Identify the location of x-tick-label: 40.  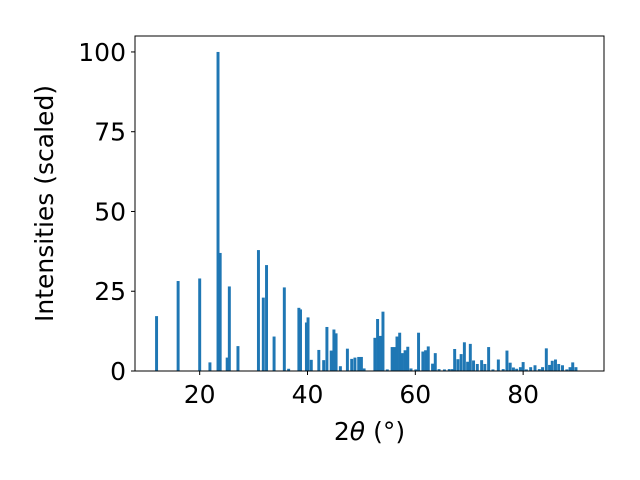
(308, 394).